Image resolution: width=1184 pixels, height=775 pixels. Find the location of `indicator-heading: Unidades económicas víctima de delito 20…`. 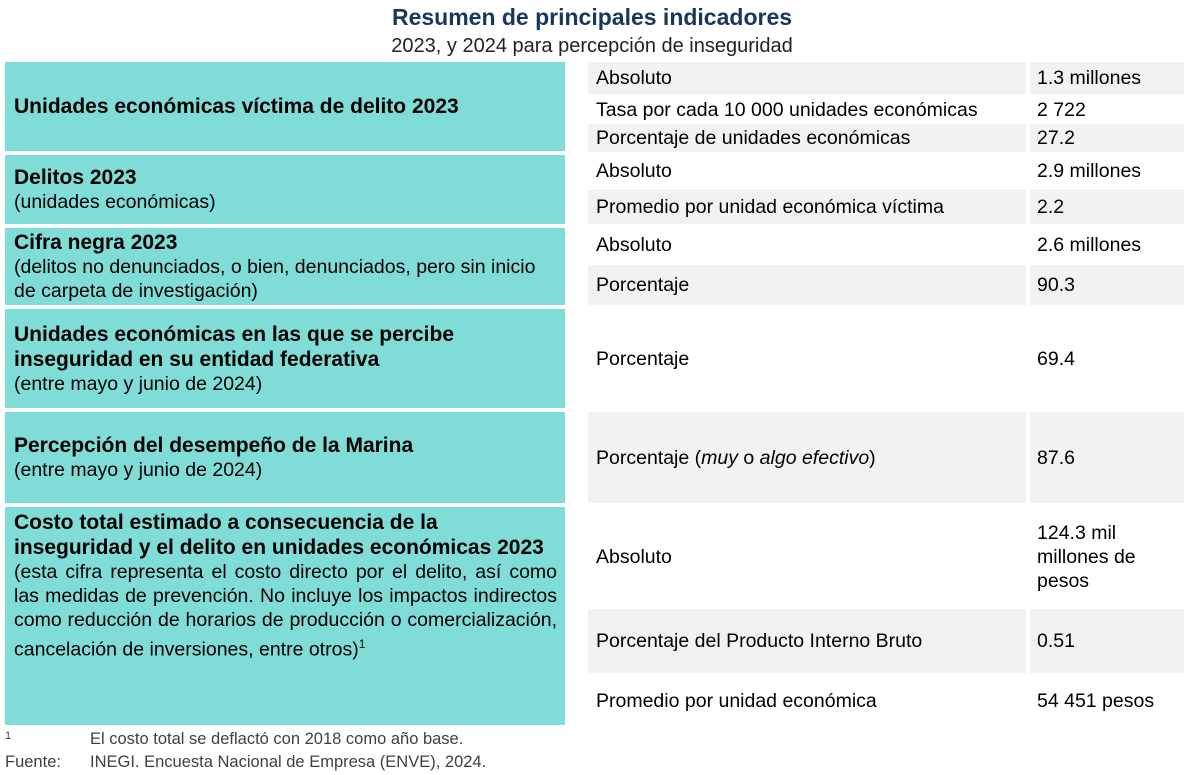

indicator-heading: Unidades económicas víctima de delito 20… is located at coordinates (236, 106).